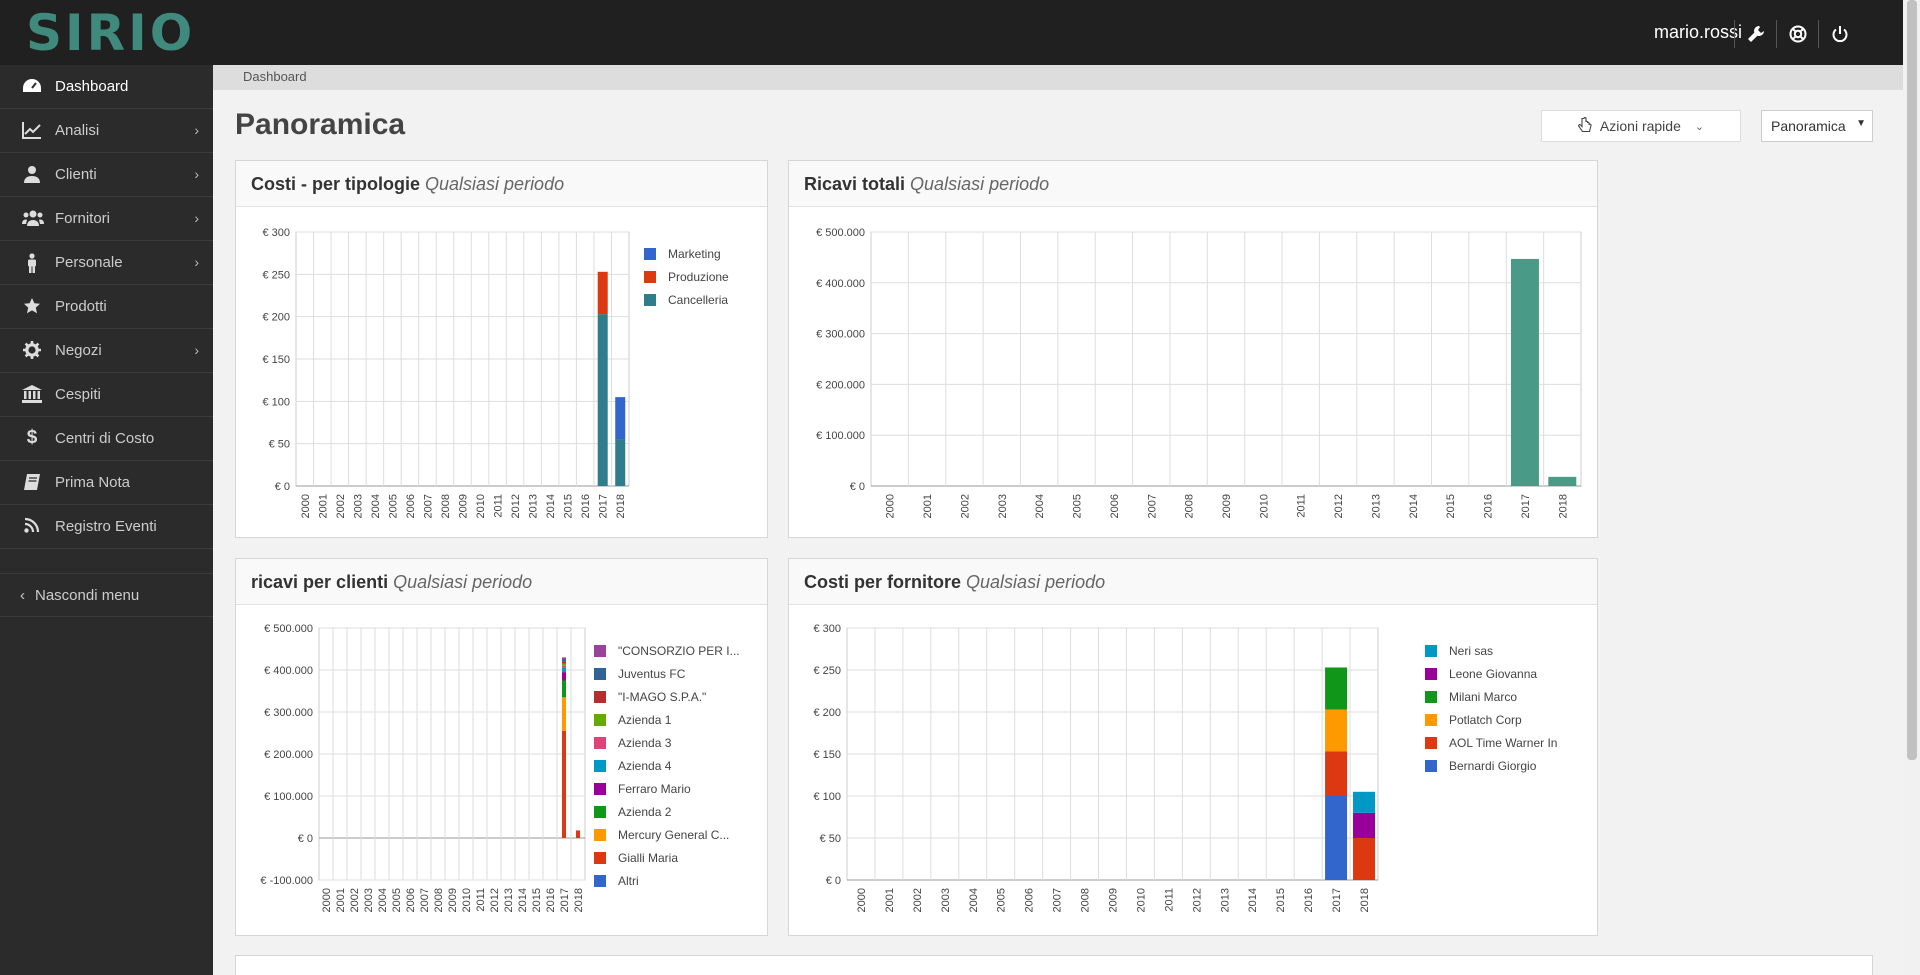 The height and width of the screenshot is (975, 1920). What do you see at coordinates (463, 582) in the screenshot?
I see `panel-period: Qualsiasi periodo` at bounding box center [463, 582].